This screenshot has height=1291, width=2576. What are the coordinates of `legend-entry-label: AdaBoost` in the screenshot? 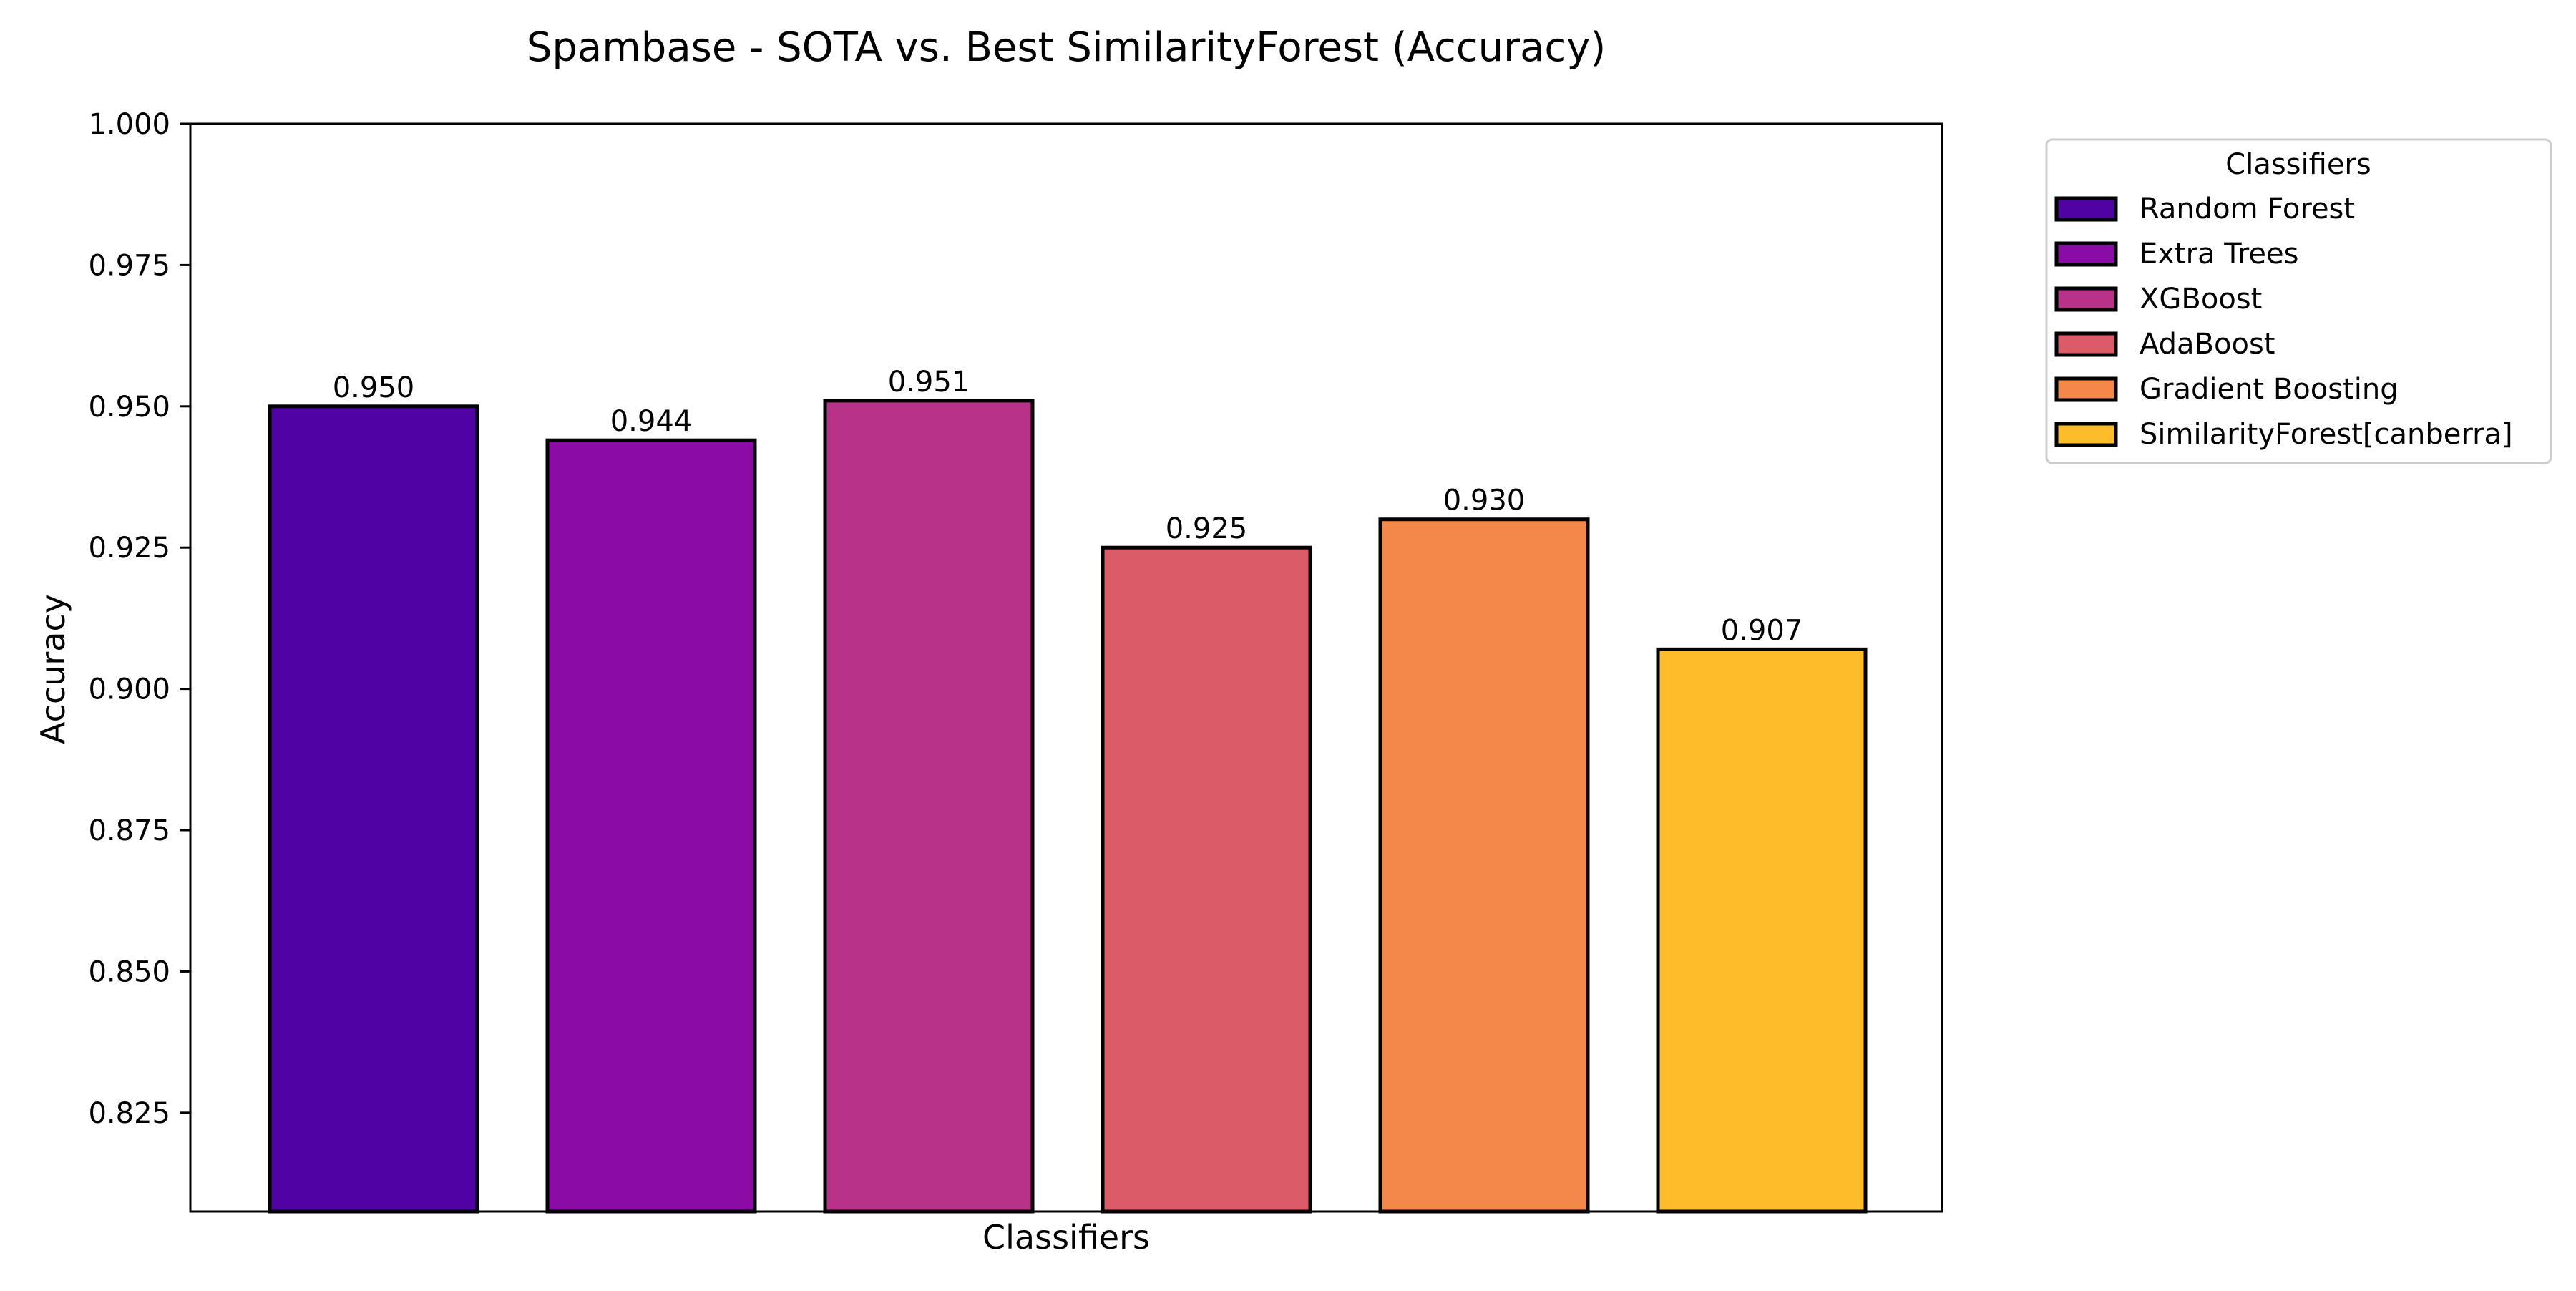 It's located at (2207, 344).